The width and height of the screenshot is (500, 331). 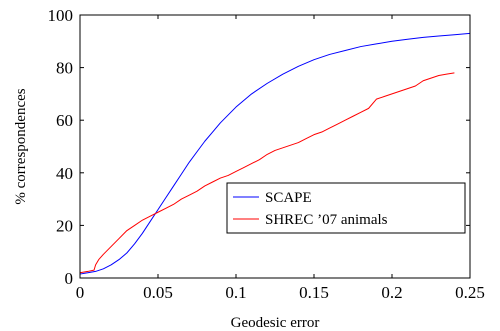 What do you see at coordinates (158, 292) in the screenshot?
I see `x-tick-label: 0.05` at bounding box center [158, 292].